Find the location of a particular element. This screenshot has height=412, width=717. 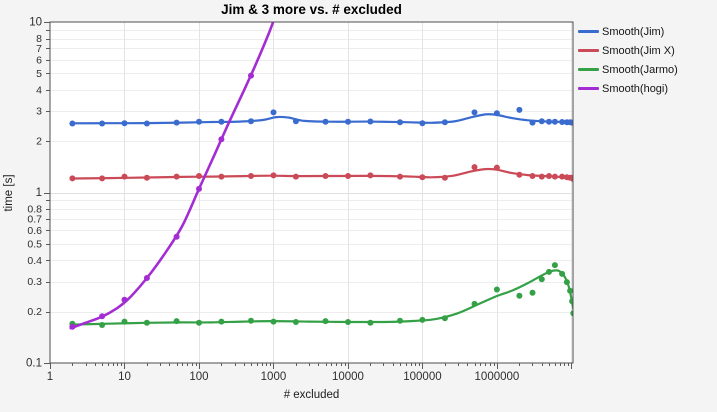

smooth-line is located at coordinates (322, 173).